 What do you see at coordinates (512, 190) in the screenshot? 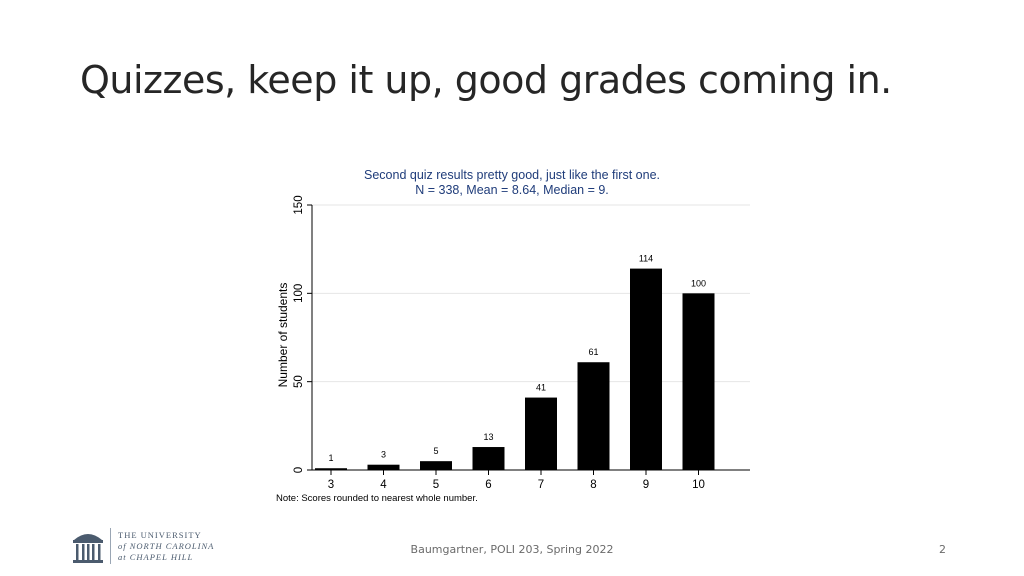
I see `chart-subtitle: N = 338, Mean = 8.64, Median = 9.` at bounding box center [512, 190].